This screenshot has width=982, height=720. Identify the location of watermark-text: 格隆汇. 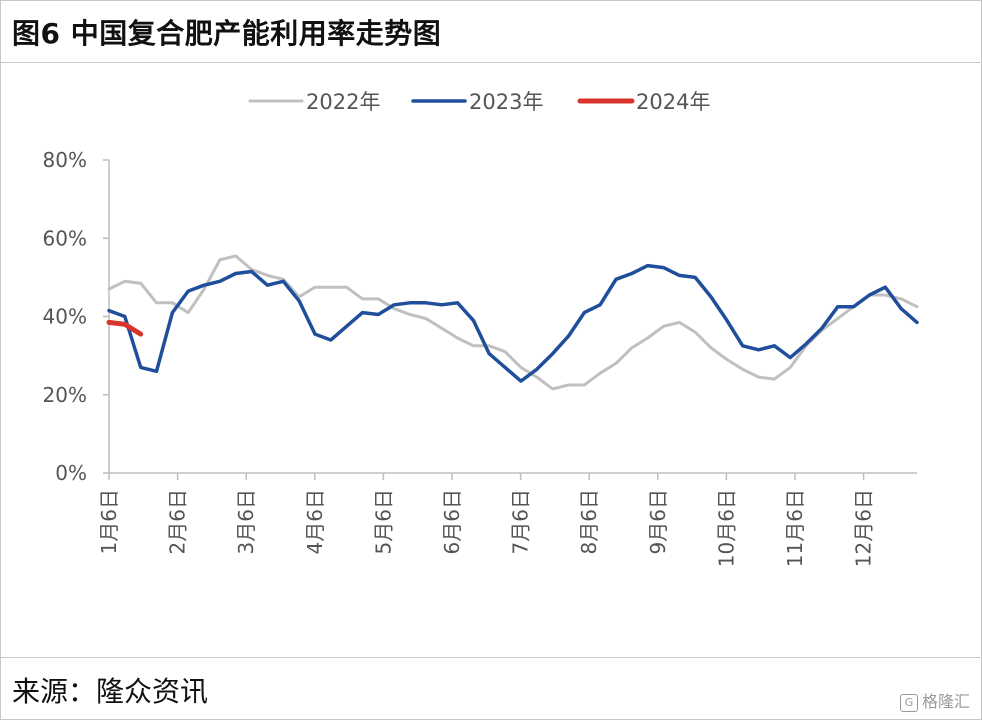
(945, 701).